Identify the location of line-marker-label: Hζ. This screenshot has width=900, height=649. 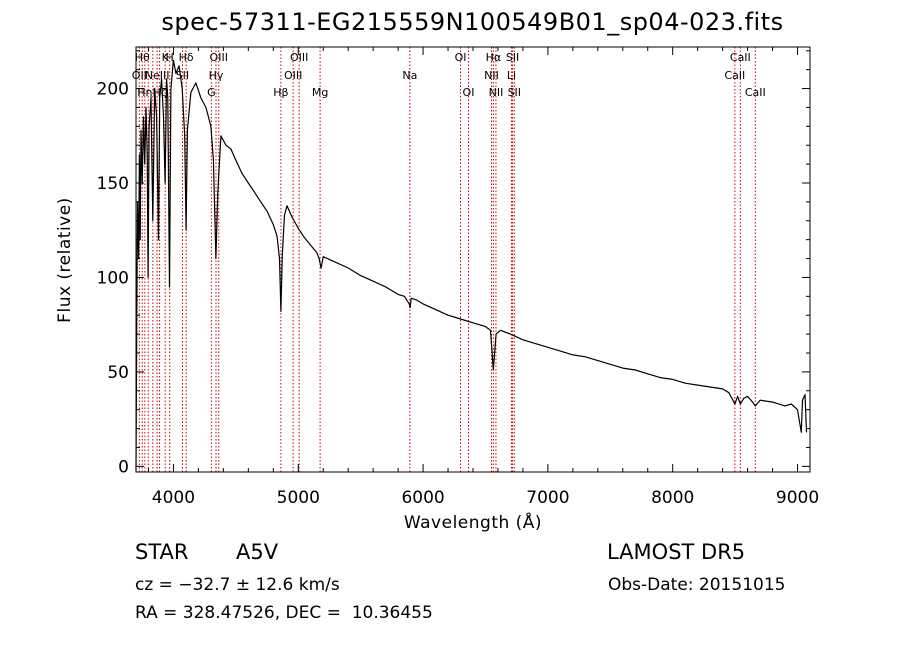
(159, 92).